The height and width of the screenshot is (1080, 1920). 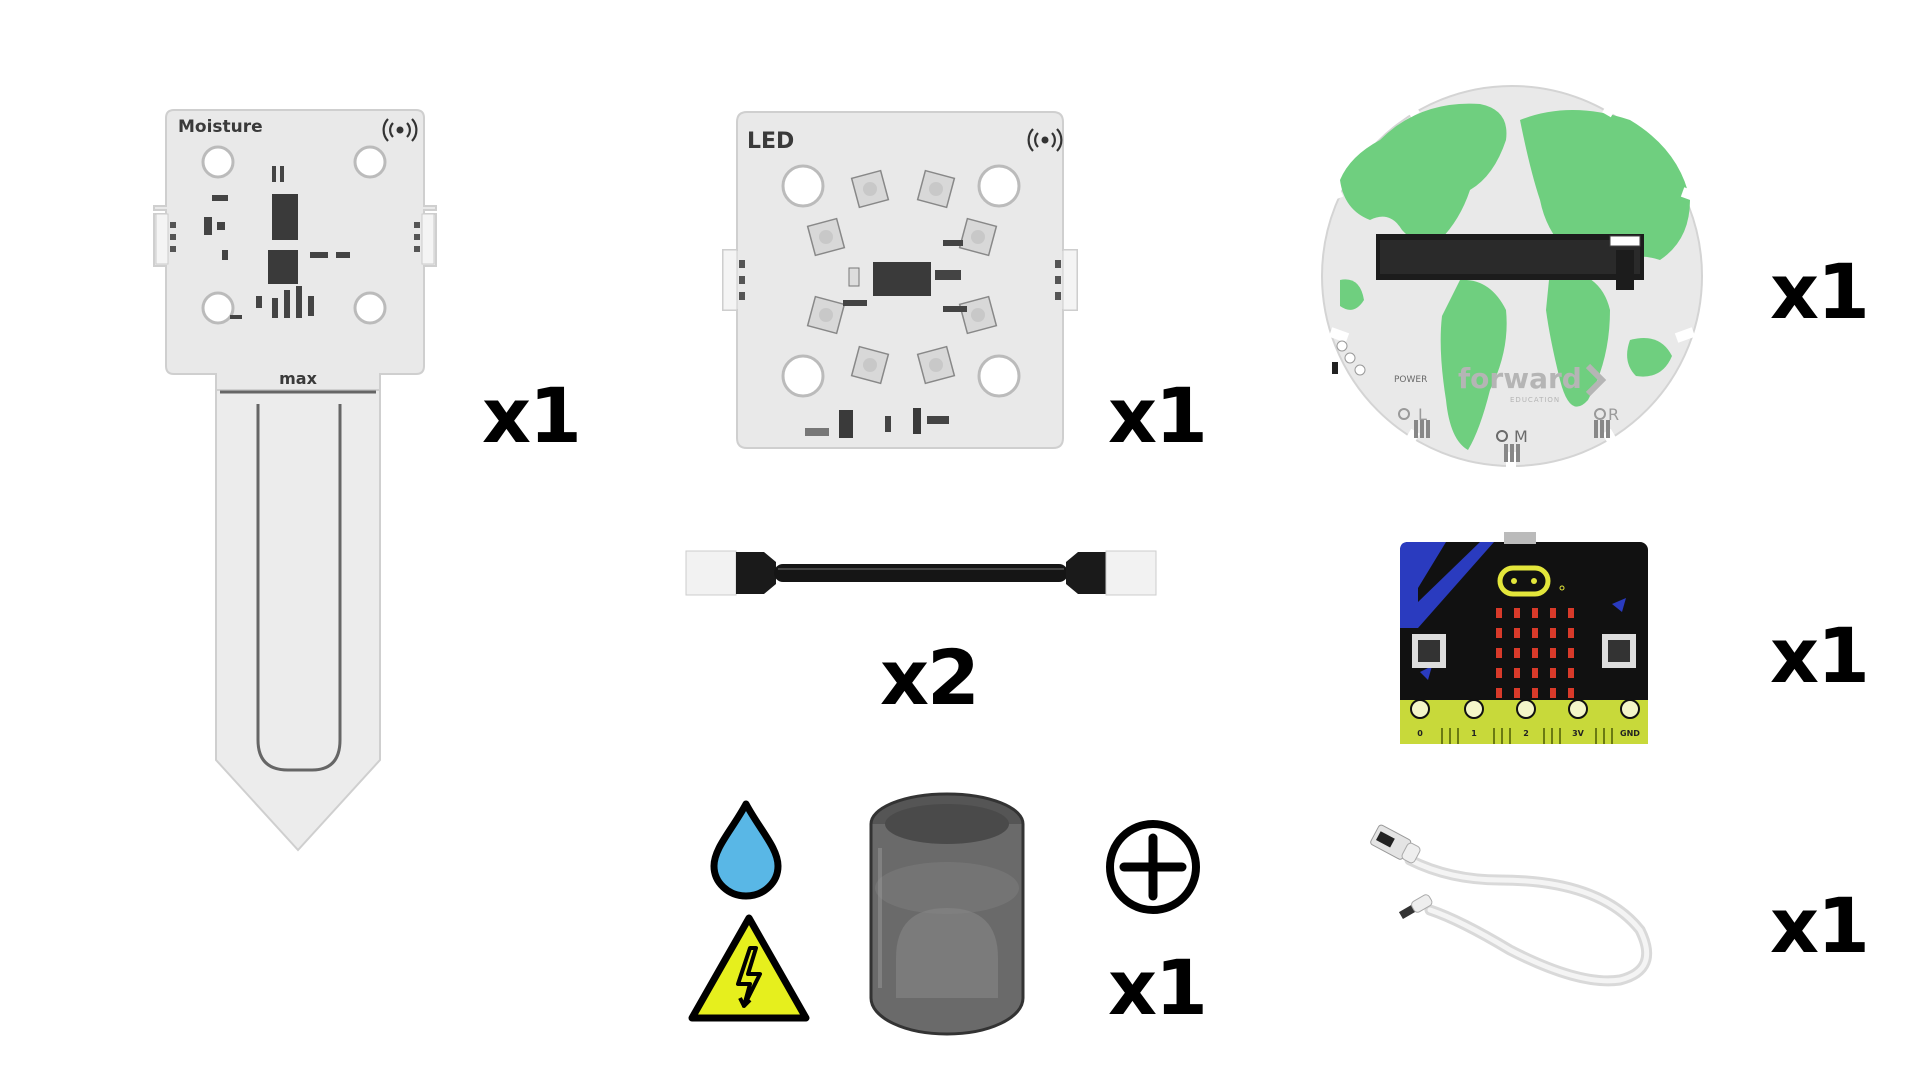 What do you see at coordinates (1613, 414) in the screenshot?
I see `port-label-right: R` at bounding box center [1613, 414].